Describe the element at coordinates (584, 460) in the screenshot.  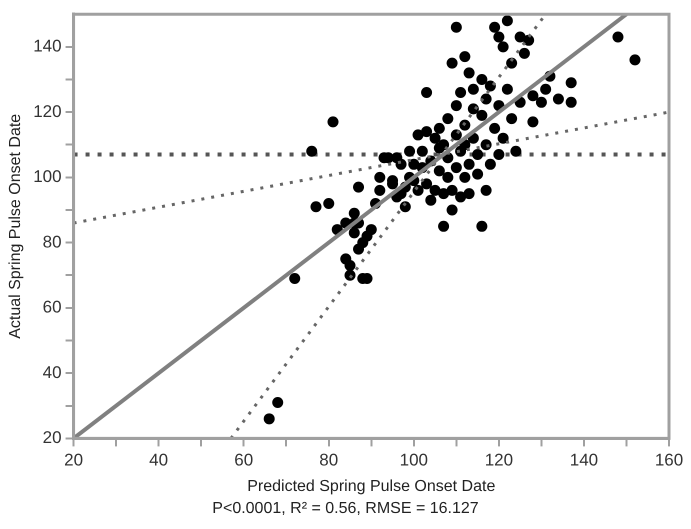
I see `x-tick-label: 140` at that location.